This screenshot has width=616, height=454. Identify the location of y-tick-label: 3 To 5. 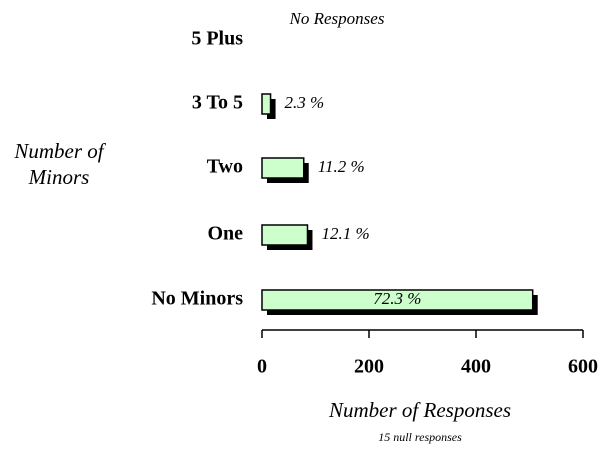
(217, 103).